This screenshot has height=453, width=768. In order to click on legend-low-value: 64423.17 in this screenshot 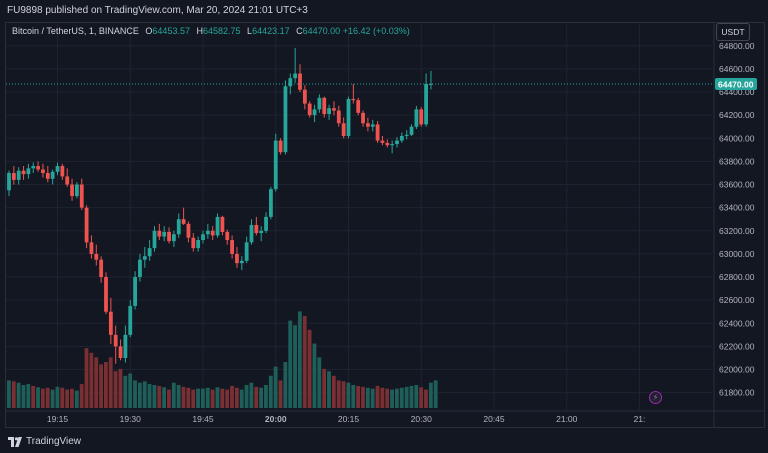, I will do `click(271, 31)`.